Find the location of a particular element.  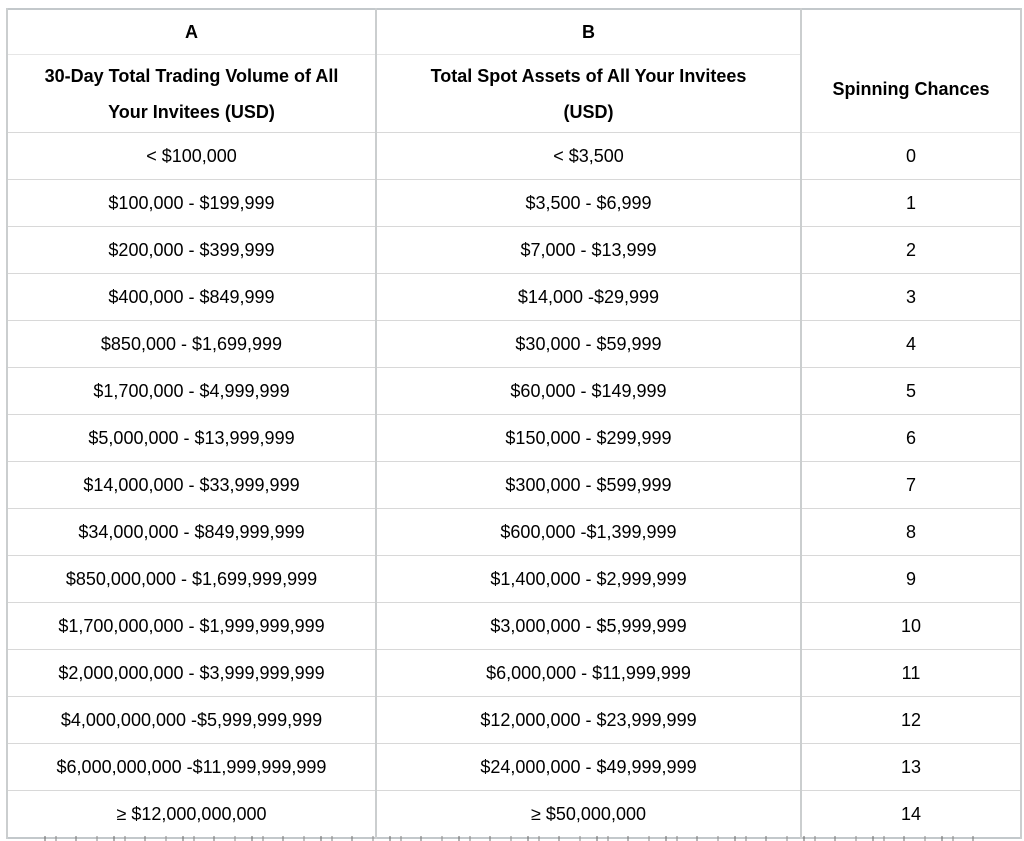

table-row: $100,000 - $199,999 $3,500 - $6,999 1 is located at coordinates (514, 203).